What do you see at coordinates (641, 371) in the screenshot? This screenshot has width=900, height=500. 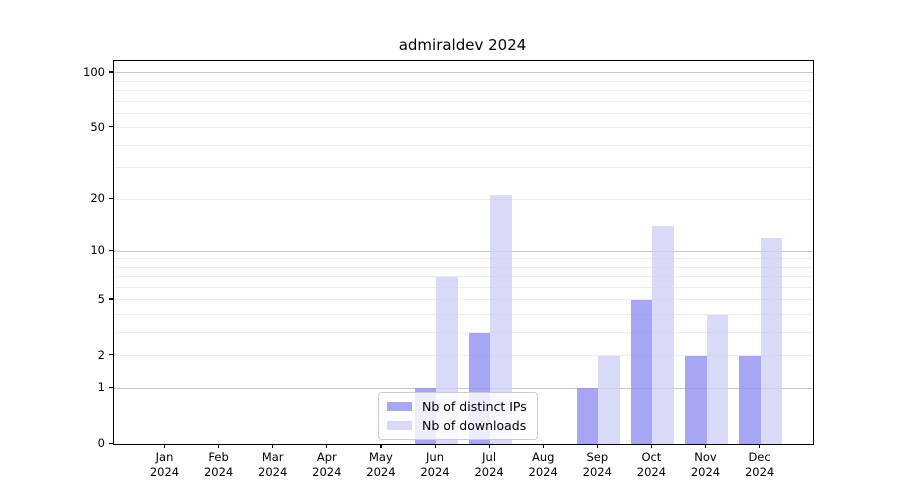 I see `bar-distinct-ips-oct` at bounding box center [641, 371].